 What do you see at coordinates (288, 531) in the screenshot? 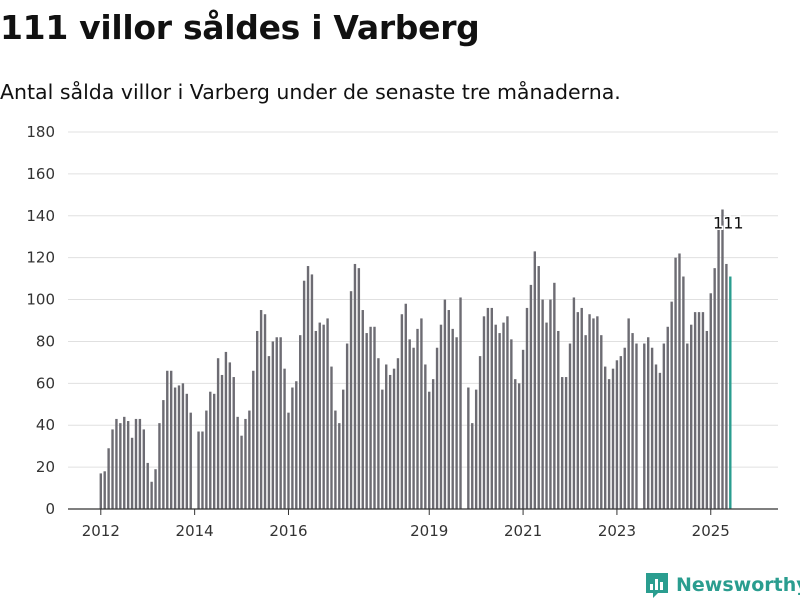
I see `x-tick-label: 2016` at bounding box center [288, 531].